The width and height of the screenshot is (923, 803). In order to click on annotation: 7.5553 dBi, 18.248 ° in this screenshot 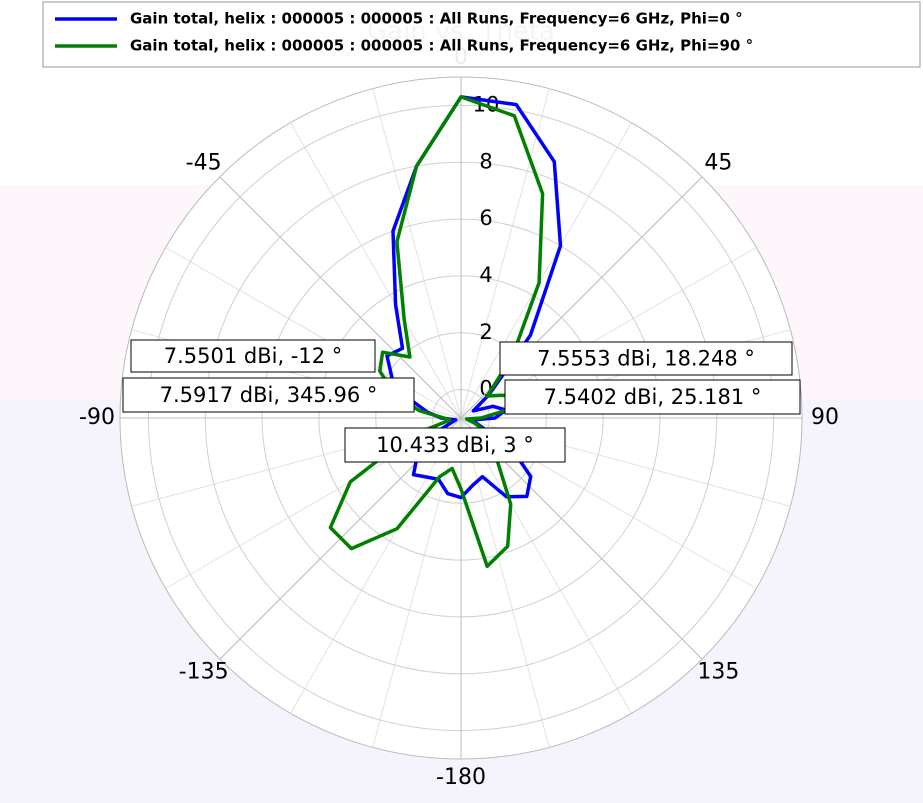, I will do `click(646, 359)`.